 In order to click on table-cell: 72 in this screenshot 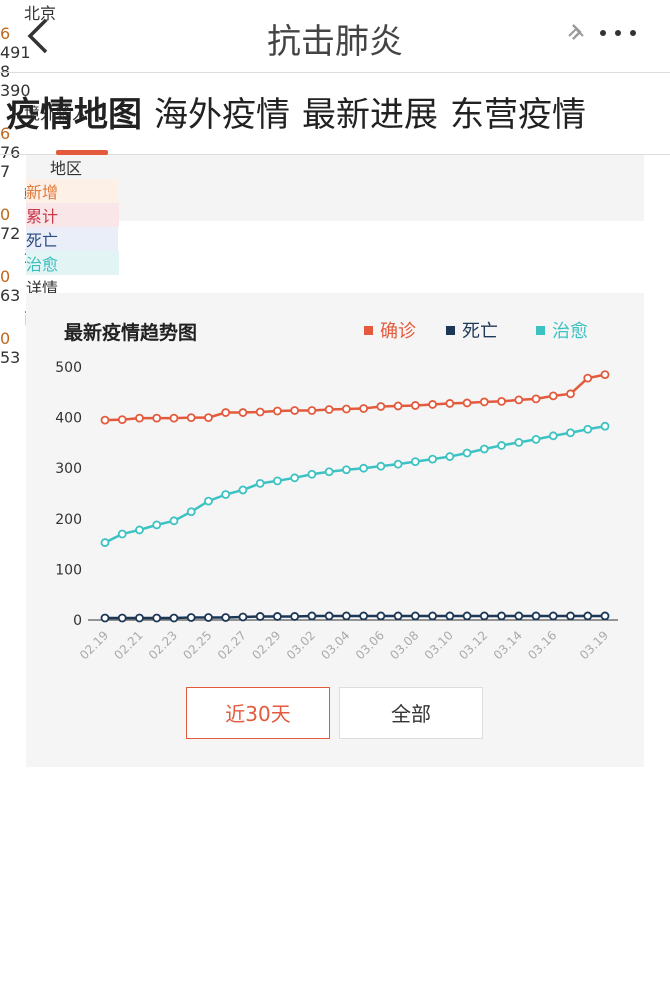, I will do `click(10, 233)`.